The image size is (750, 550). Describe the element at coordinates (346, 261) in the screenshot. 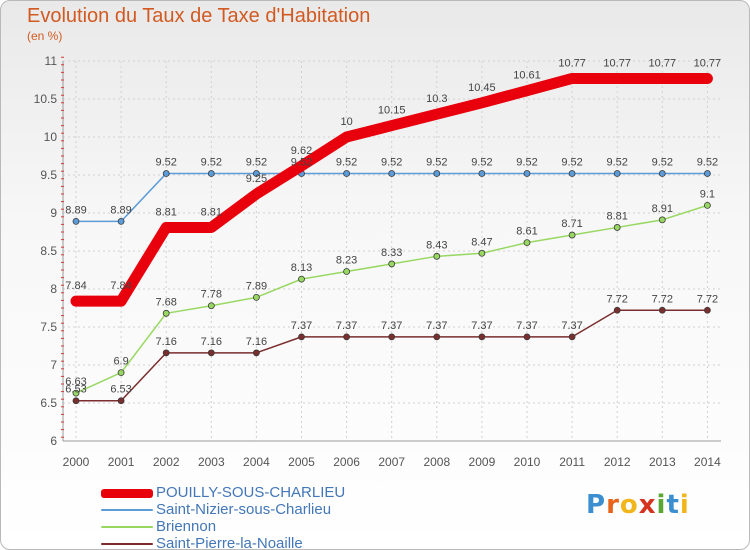

I see `data-label-briennon: 8.23` at that location.